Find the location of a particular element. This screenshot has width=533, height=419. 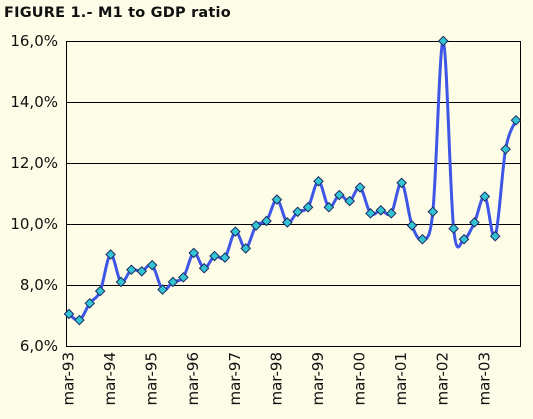

y-tick-label: 14,0% is located at coordinates (34, 102).